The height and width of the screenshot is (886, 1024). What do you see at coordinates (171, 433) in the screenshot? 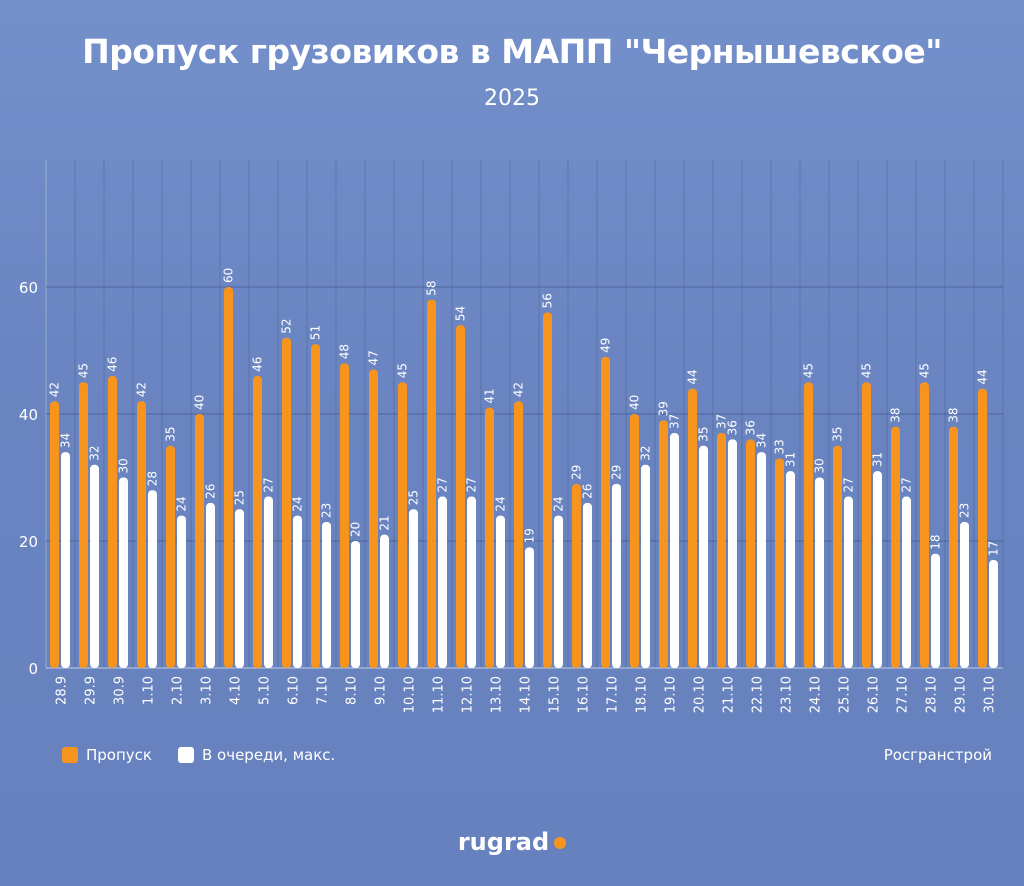
I see `data-label: 35` at bounding box center [171, 433].